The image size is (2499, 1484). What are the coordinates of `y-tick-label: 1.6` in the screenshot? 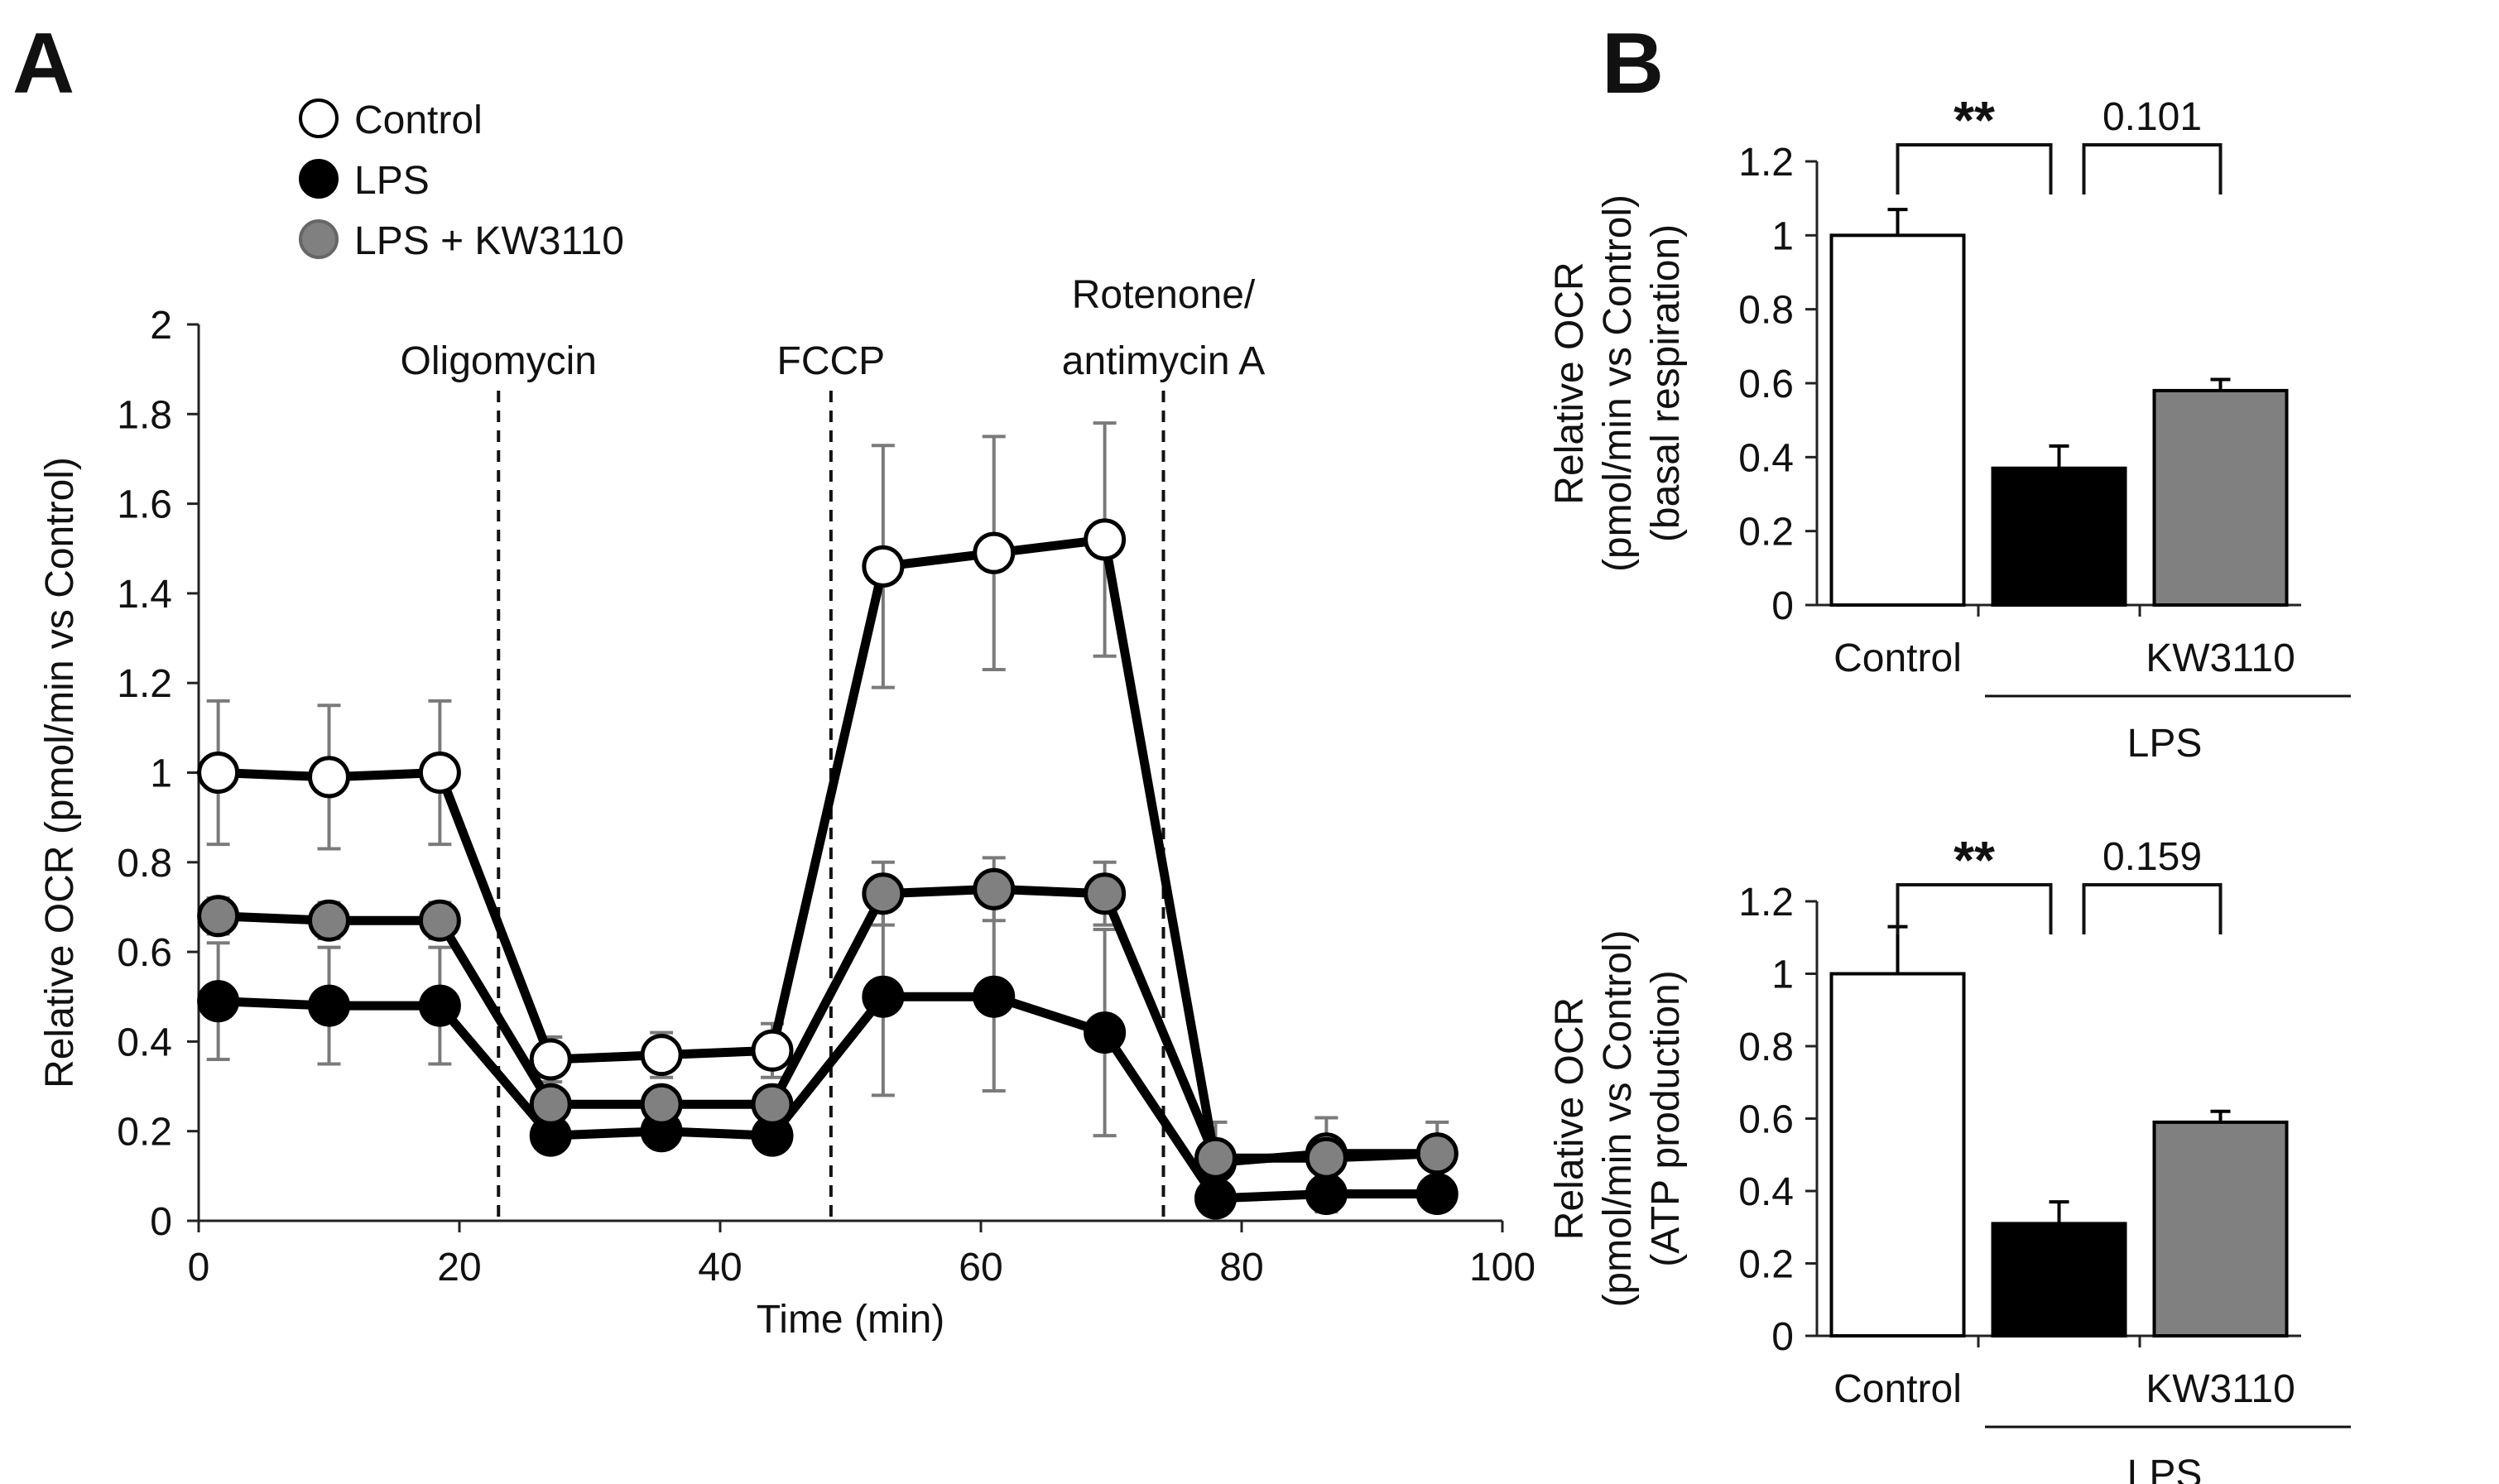 It's located at (144, 505).